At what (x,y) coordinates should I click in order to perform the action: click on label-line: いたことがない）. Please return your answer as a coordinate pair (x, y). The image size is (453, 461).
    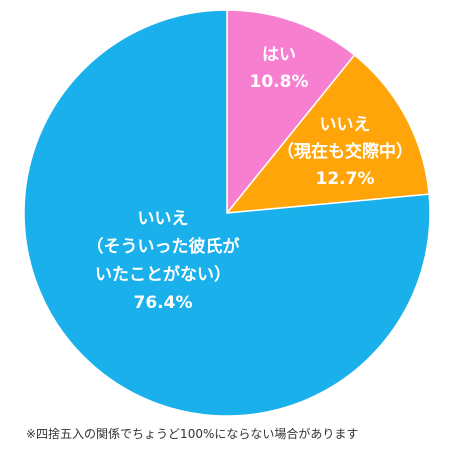
    Looking at the image, I should click on (163, 274).